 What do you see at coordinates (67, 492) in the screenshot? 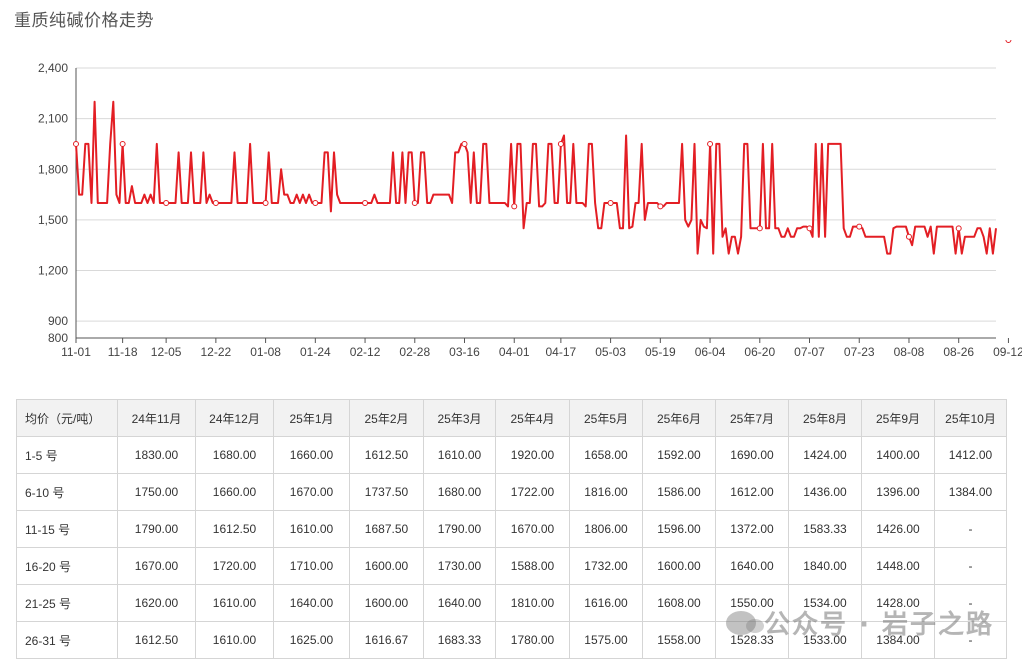
I see `row-label: 6-10 号` at bounding box center [67, 492].